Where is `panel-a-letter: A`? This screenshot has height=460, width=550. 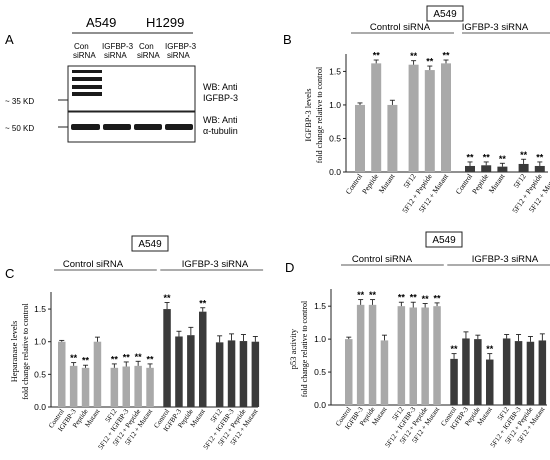
panel-a-letter: A is located at coordinates (9, 39).